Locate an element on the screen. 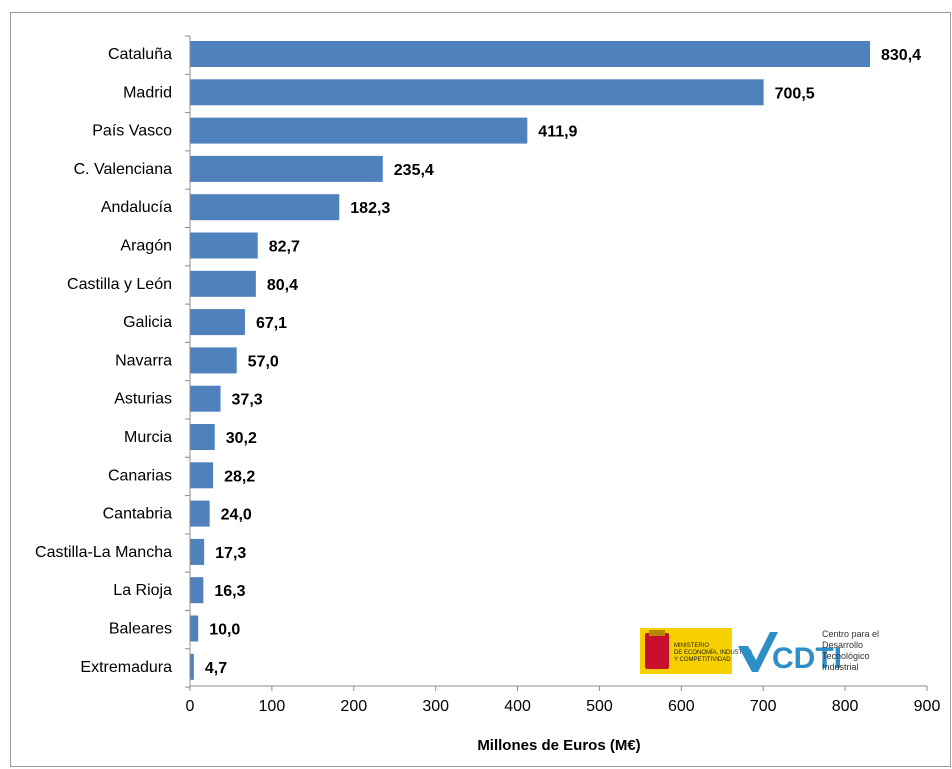  x-tick-label: 0 is located at coordinates (190, 706).